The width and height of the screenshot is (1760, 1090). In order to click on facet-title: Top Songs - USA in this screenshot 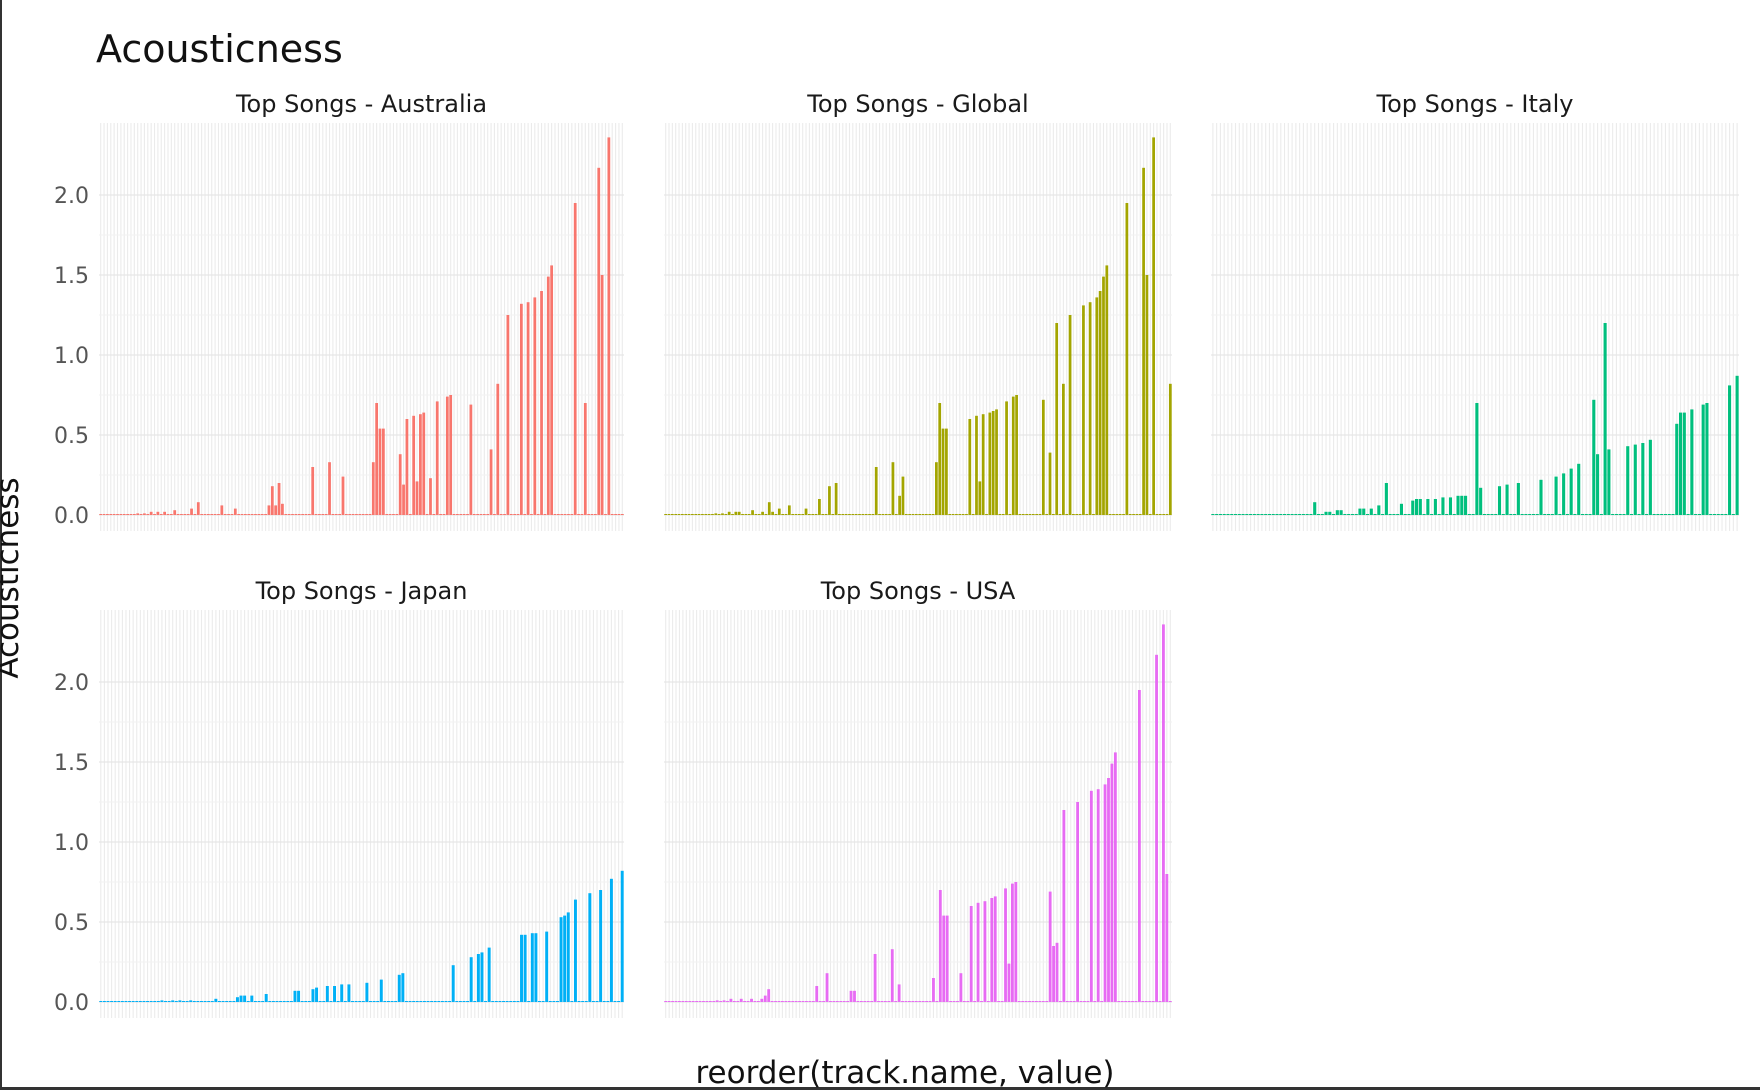, I will do `click(918, 591)`.